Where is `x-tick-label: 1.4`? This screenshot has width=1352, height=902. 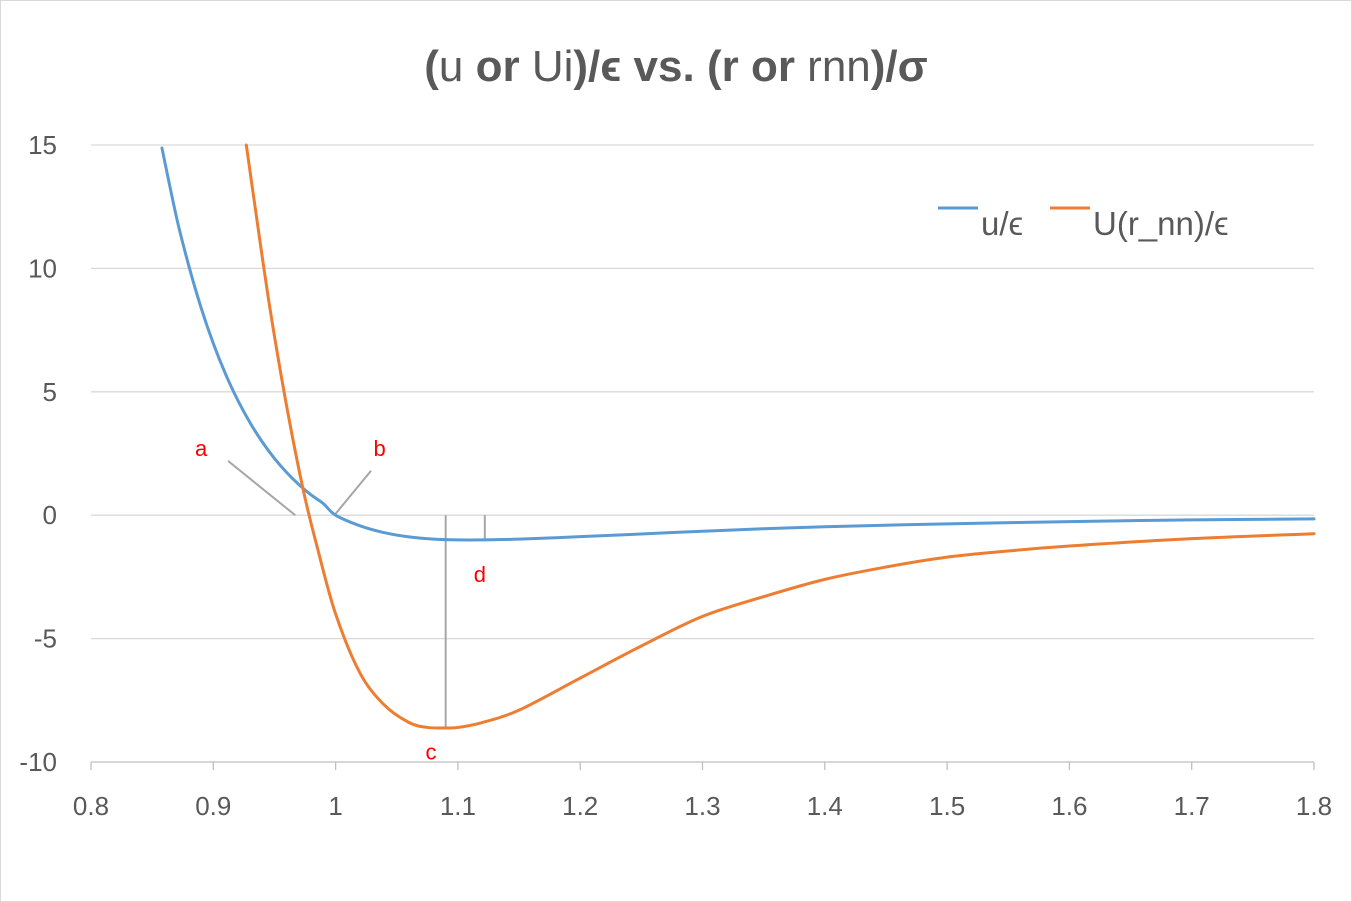 x-tick-label: 1.4 is located at coordinates (825, 806).